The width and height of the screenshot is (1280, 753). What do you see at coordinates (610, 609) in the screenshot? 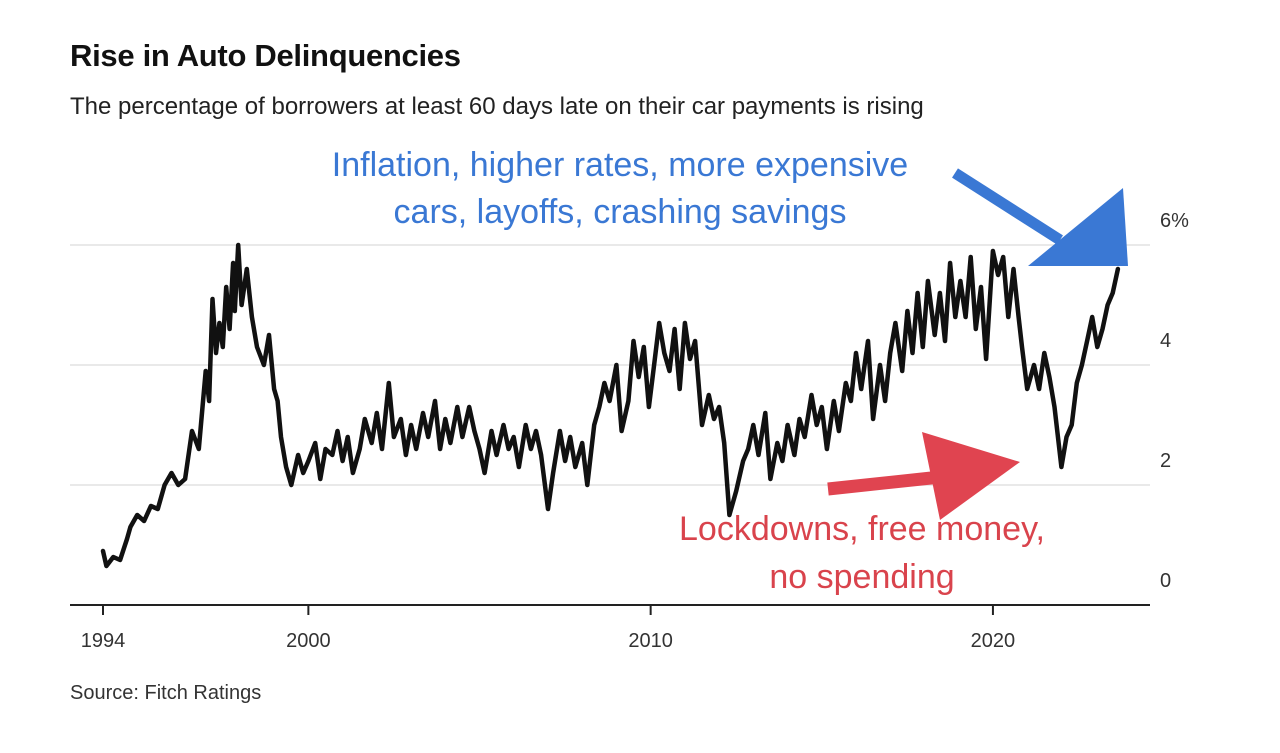
I see `x-axis` at bounding box center [610, 609].